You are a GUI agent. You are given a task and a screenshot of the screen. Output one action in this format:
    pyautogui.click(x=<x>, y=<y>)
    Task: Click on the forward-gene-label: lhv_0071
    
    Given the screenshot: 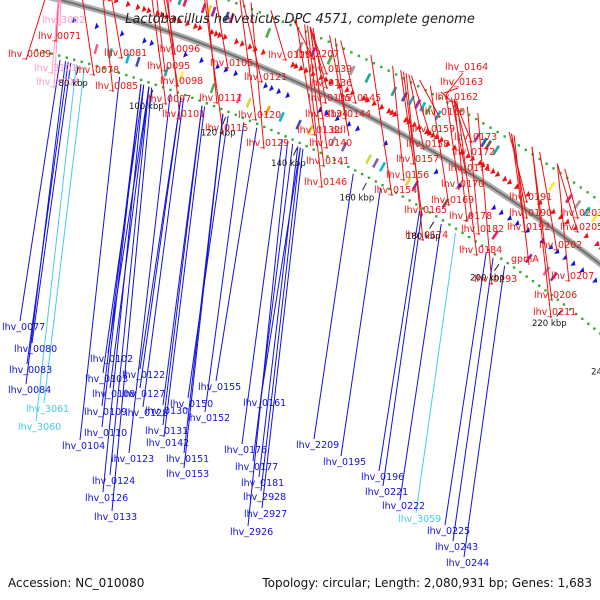 What is the action you would take?
    pyautogui.click(x=59, y=36)
    